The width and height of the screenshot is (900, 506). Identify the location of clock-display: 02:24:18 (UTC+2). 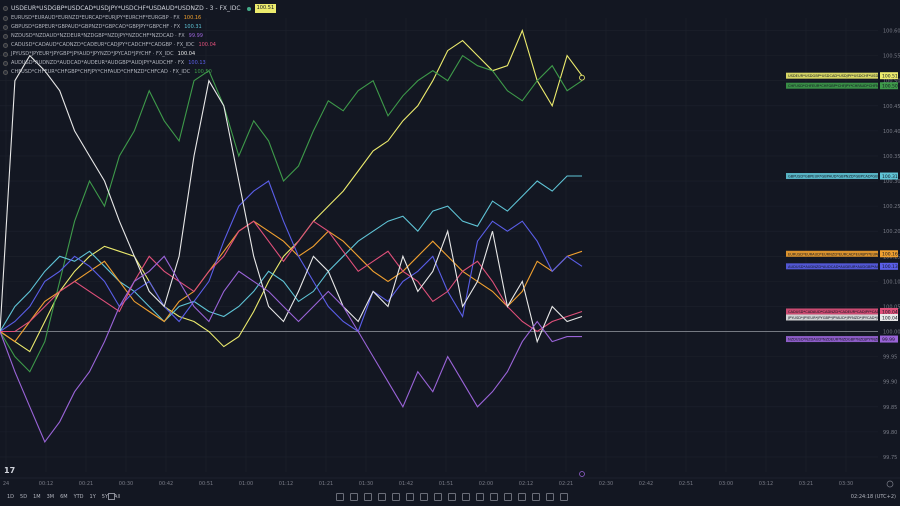
(873, 497).